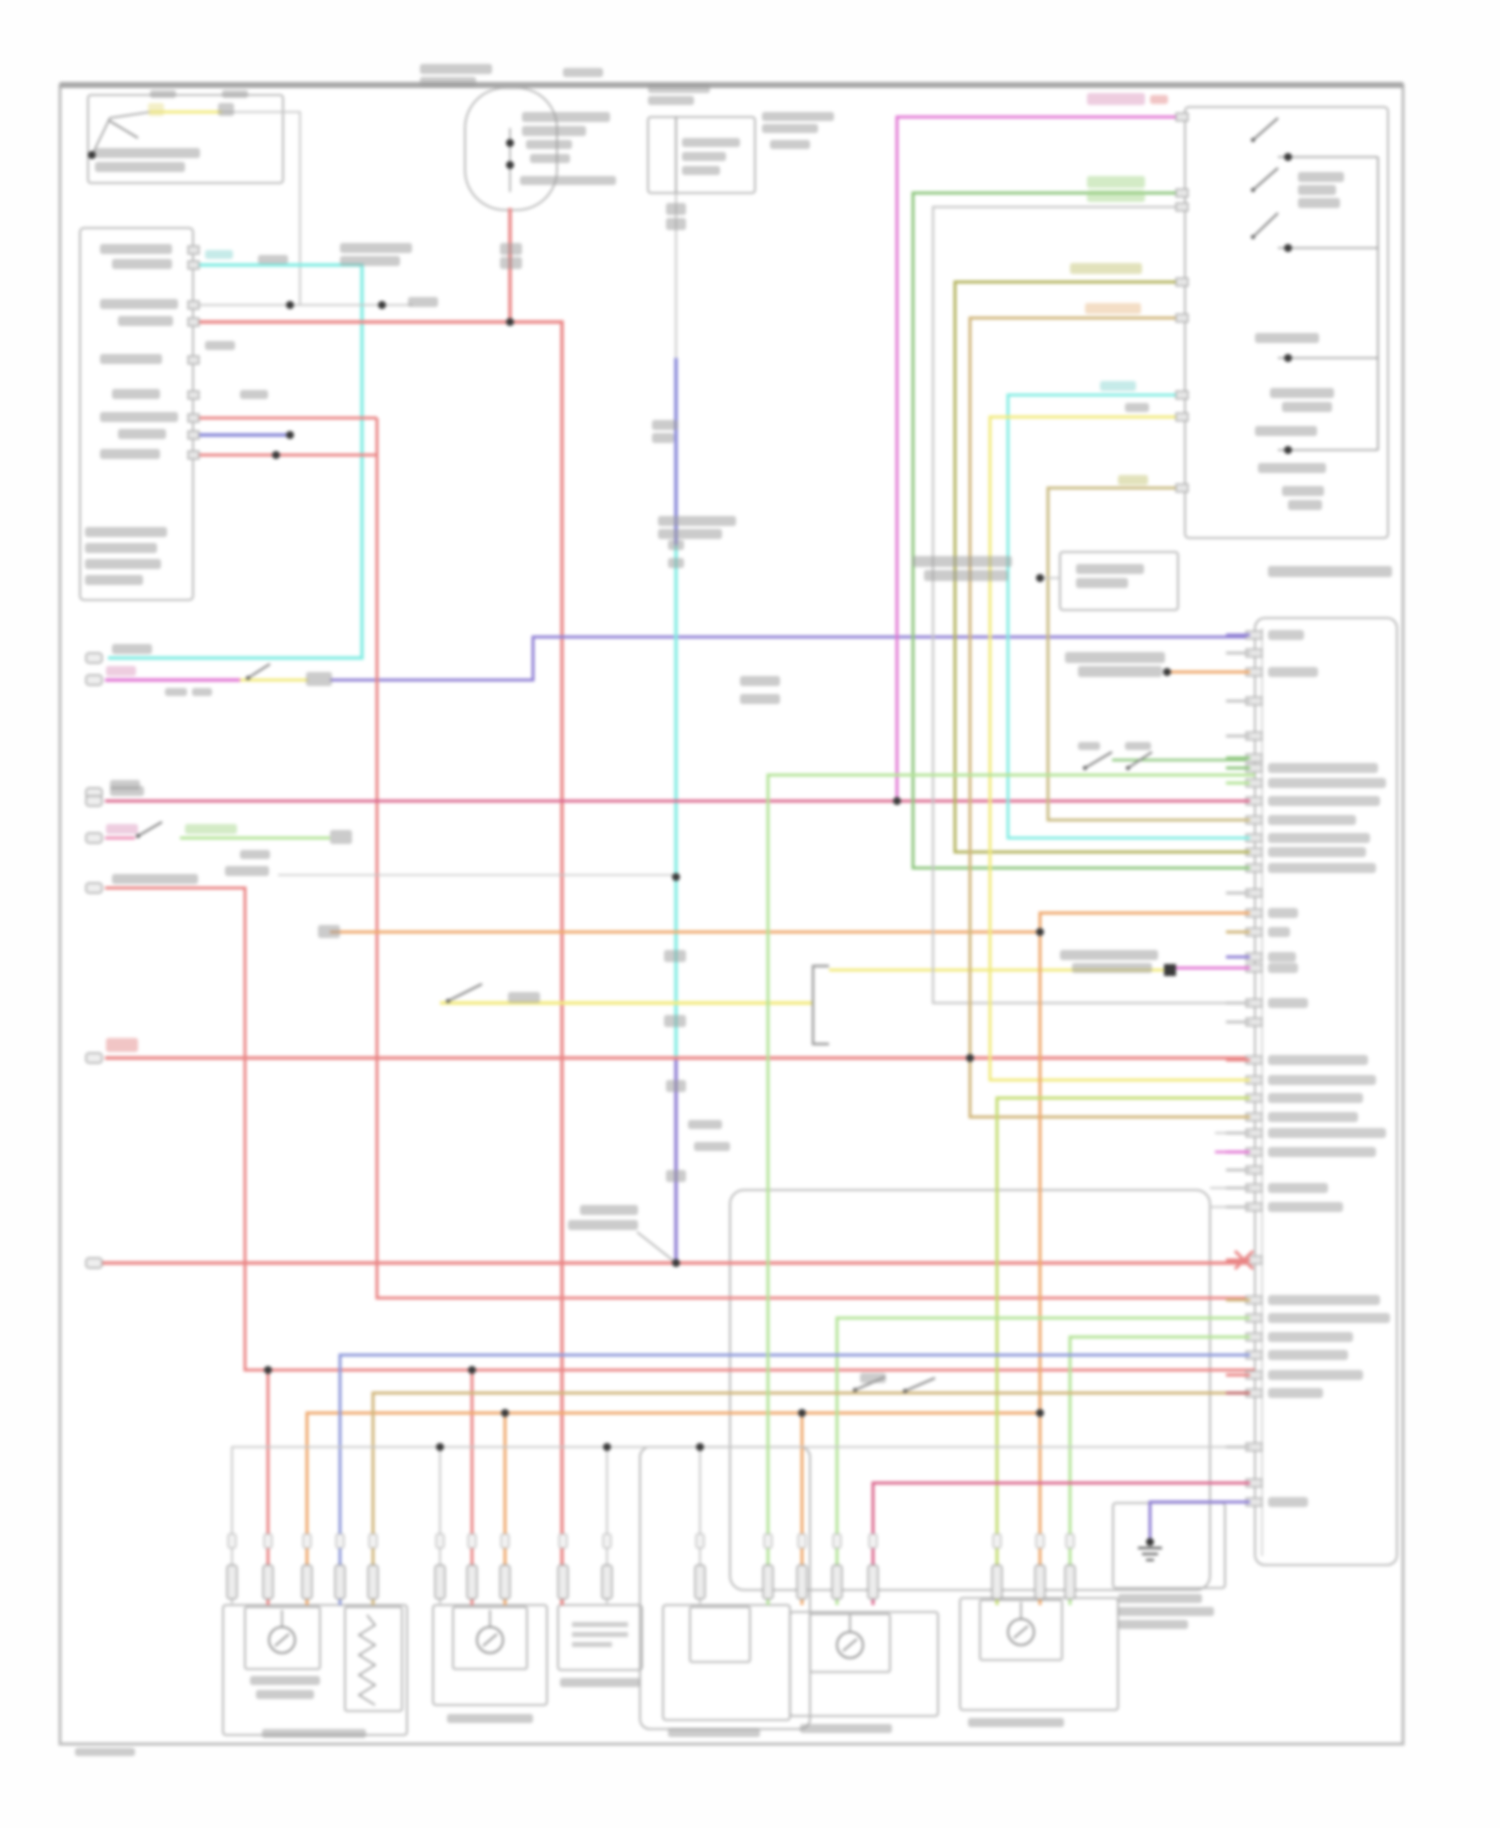 The width and height of the screenshot is (1500, 1828). Describe the element at coordinates (138, 836) in the screenshot. I see `left-838-switch-pivot` at that location.